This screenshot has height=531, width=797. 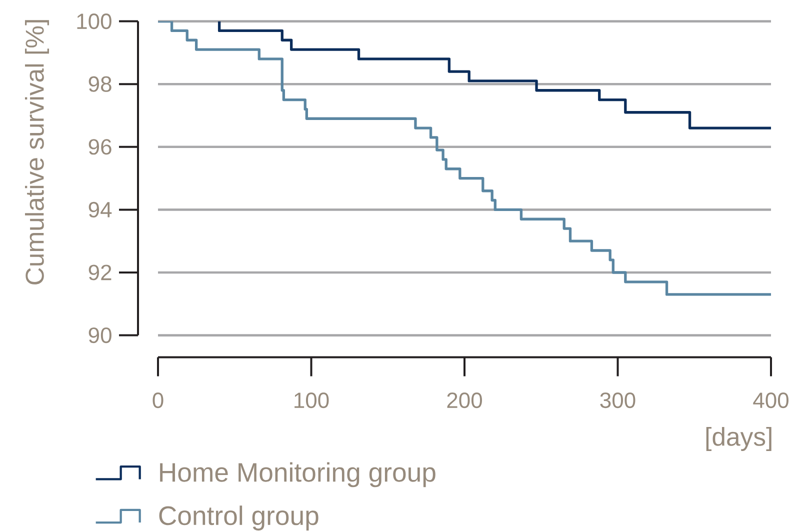 I want to click on x-tick-label: 300, so click(x=618, y=400).